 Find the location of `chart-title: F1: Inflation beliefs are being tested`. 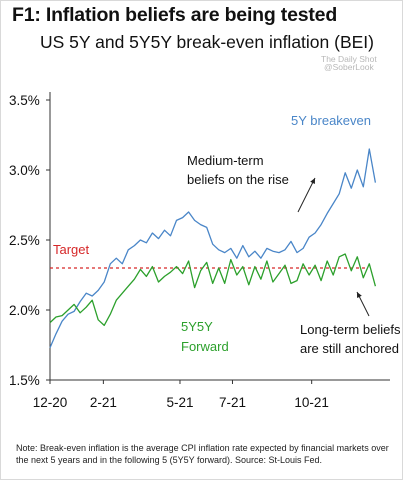

chart-title: F1: Inflation beliefs are being tested is located at coordinates (175, 15).